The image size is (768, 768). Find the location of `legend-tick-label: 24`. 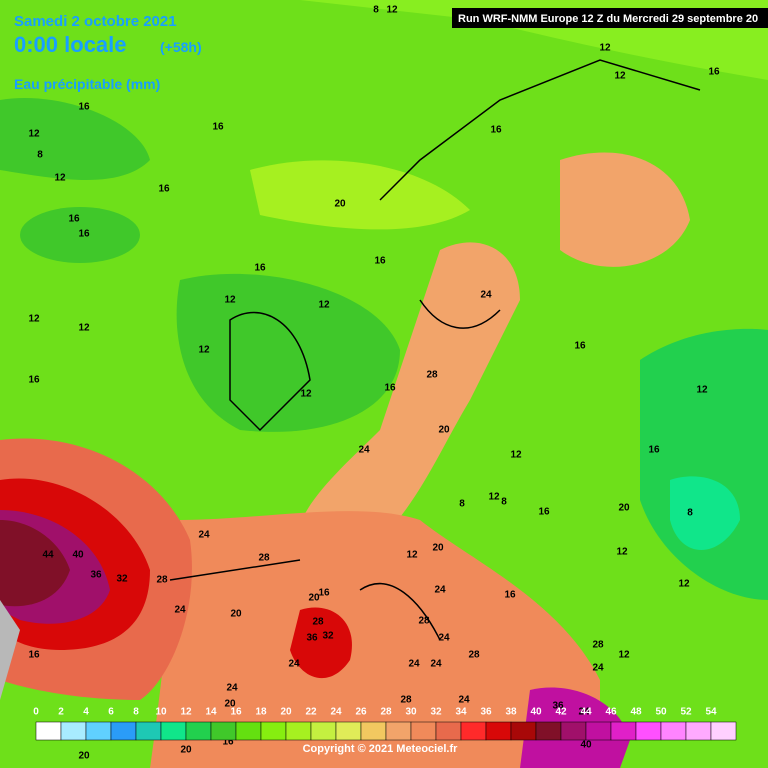

legend-tick-label: 24 is located at coordinates (336, 712).